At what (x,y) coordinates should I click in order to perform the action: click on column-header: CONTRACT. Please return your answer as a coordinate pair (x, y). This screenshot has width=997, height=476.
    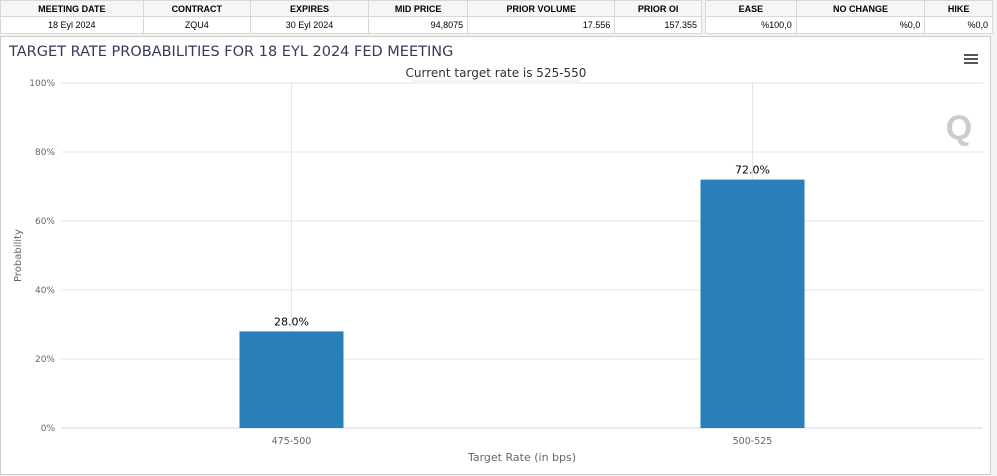
    Looking at the image, I should click on (197, 8).